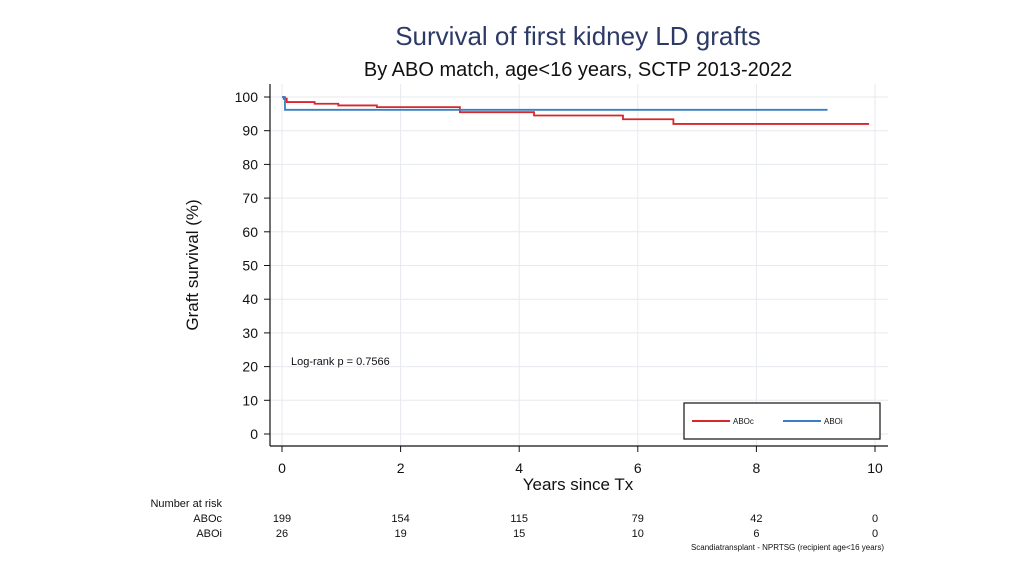 This screenshot has width=1024, height=576. Describe the element at coordinates (250, 131) in the screenshot. I see `y-tick-label: 90` at that location.